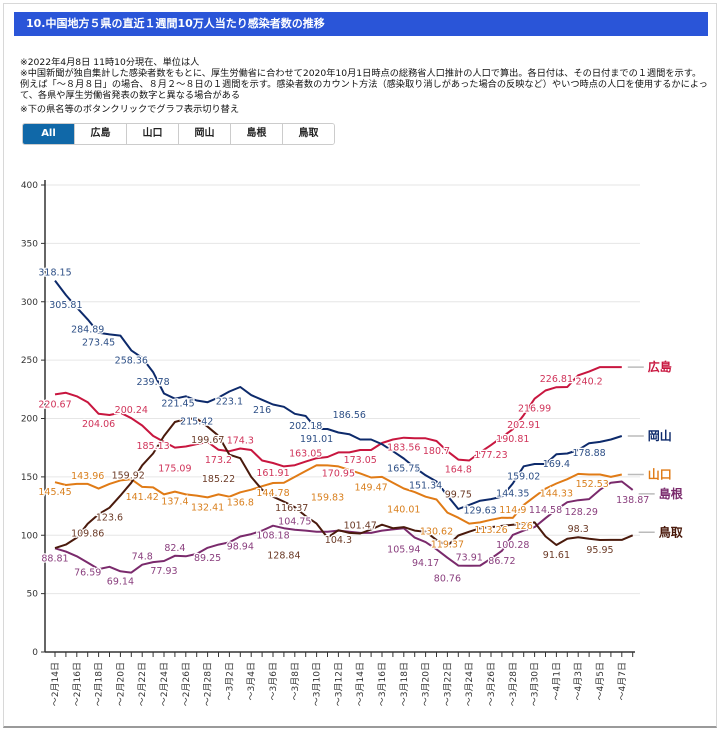 This screenshot has height=729, width=720. What do you see at coordinates (317, 684) in the screenshot?
I see `x-tick-label: ～3月10日` at bounding box center [317, 684].